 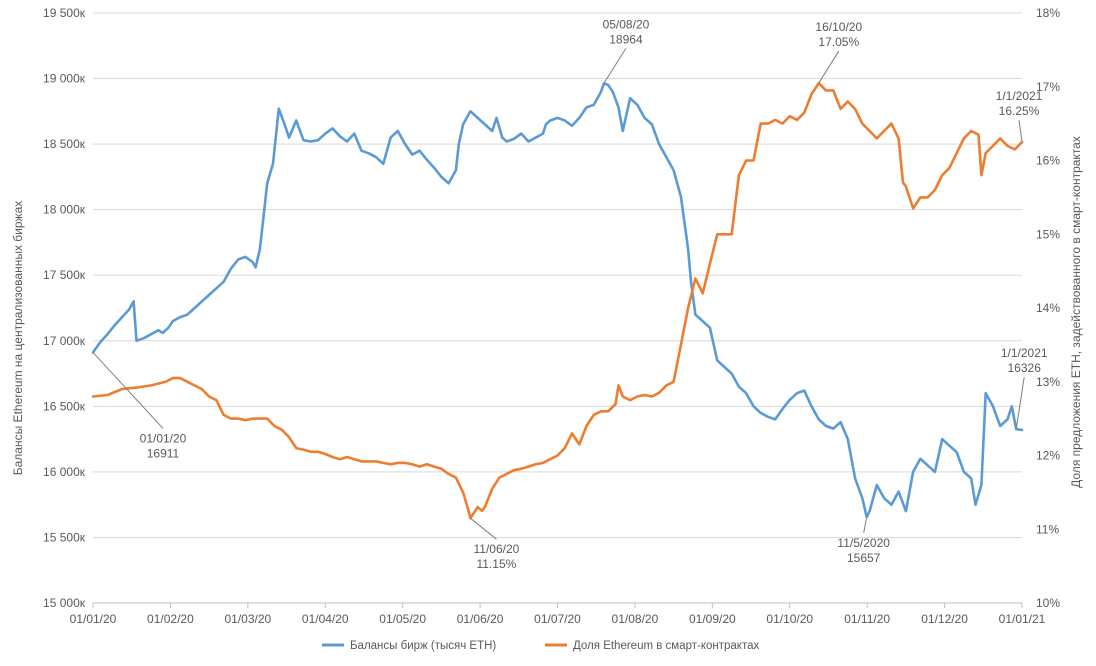 What do you see at coordinates (864, 558) in the screenshot?
I see `annotation-value: 15657` at bounding box center [864, 558].